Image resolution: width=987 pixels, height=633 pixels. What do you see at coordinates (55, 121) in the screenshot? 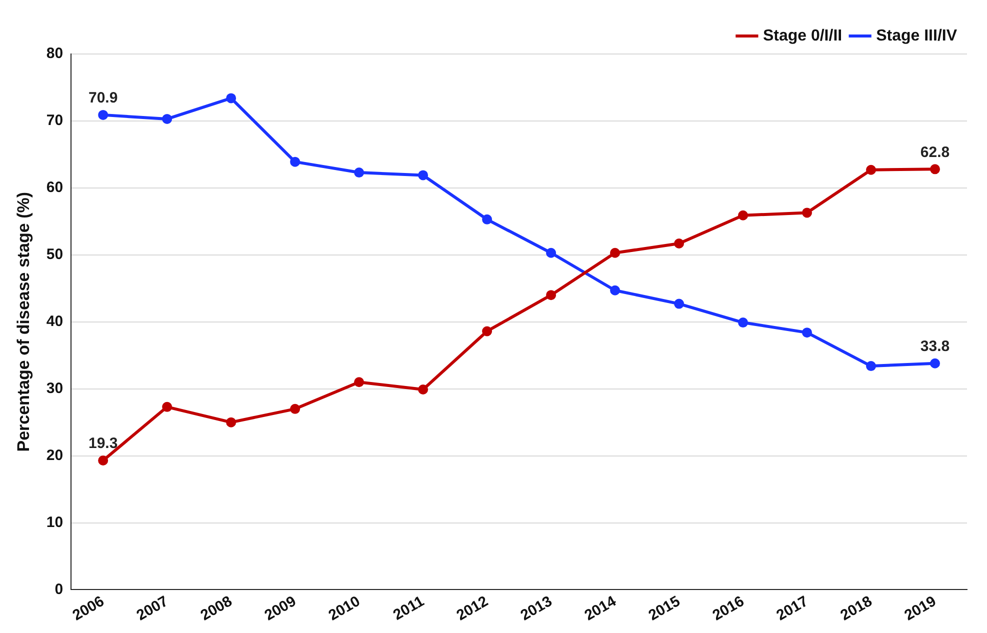
I see `y-tick-label: 70` at bounding box center [55, 121].